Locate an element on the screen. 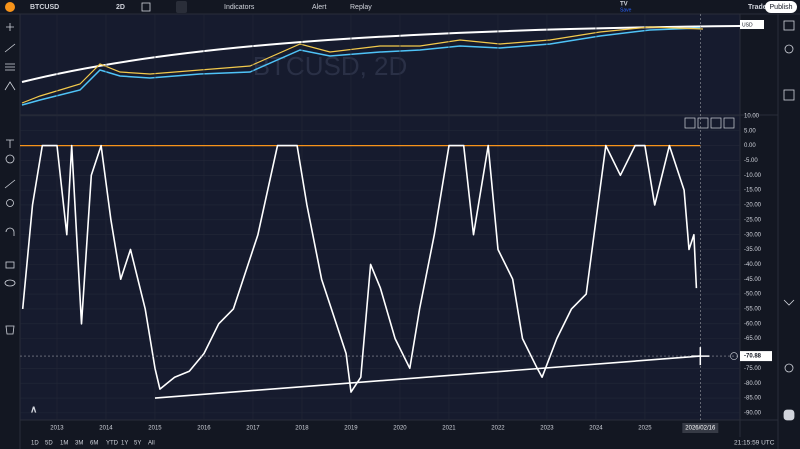  y-tick-label: -45.00 is located at coordinates (753, 280).